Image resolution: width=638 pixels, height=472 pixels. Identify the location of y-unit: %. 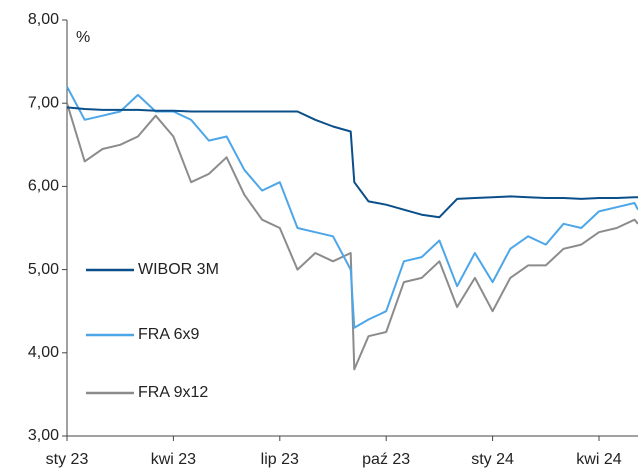
(83, 37).